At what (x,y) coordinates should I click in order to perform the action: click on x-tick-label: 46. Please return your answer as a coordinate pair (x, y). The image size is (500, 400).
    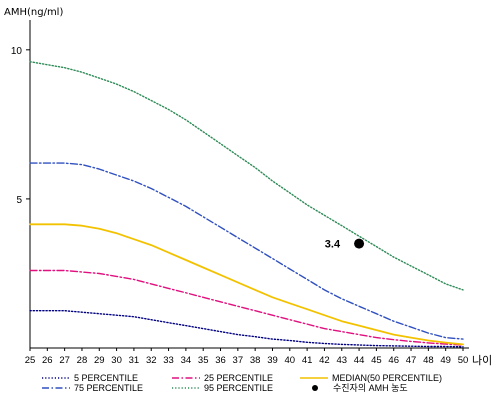
    Looking at the image, I should click on (393, 360).